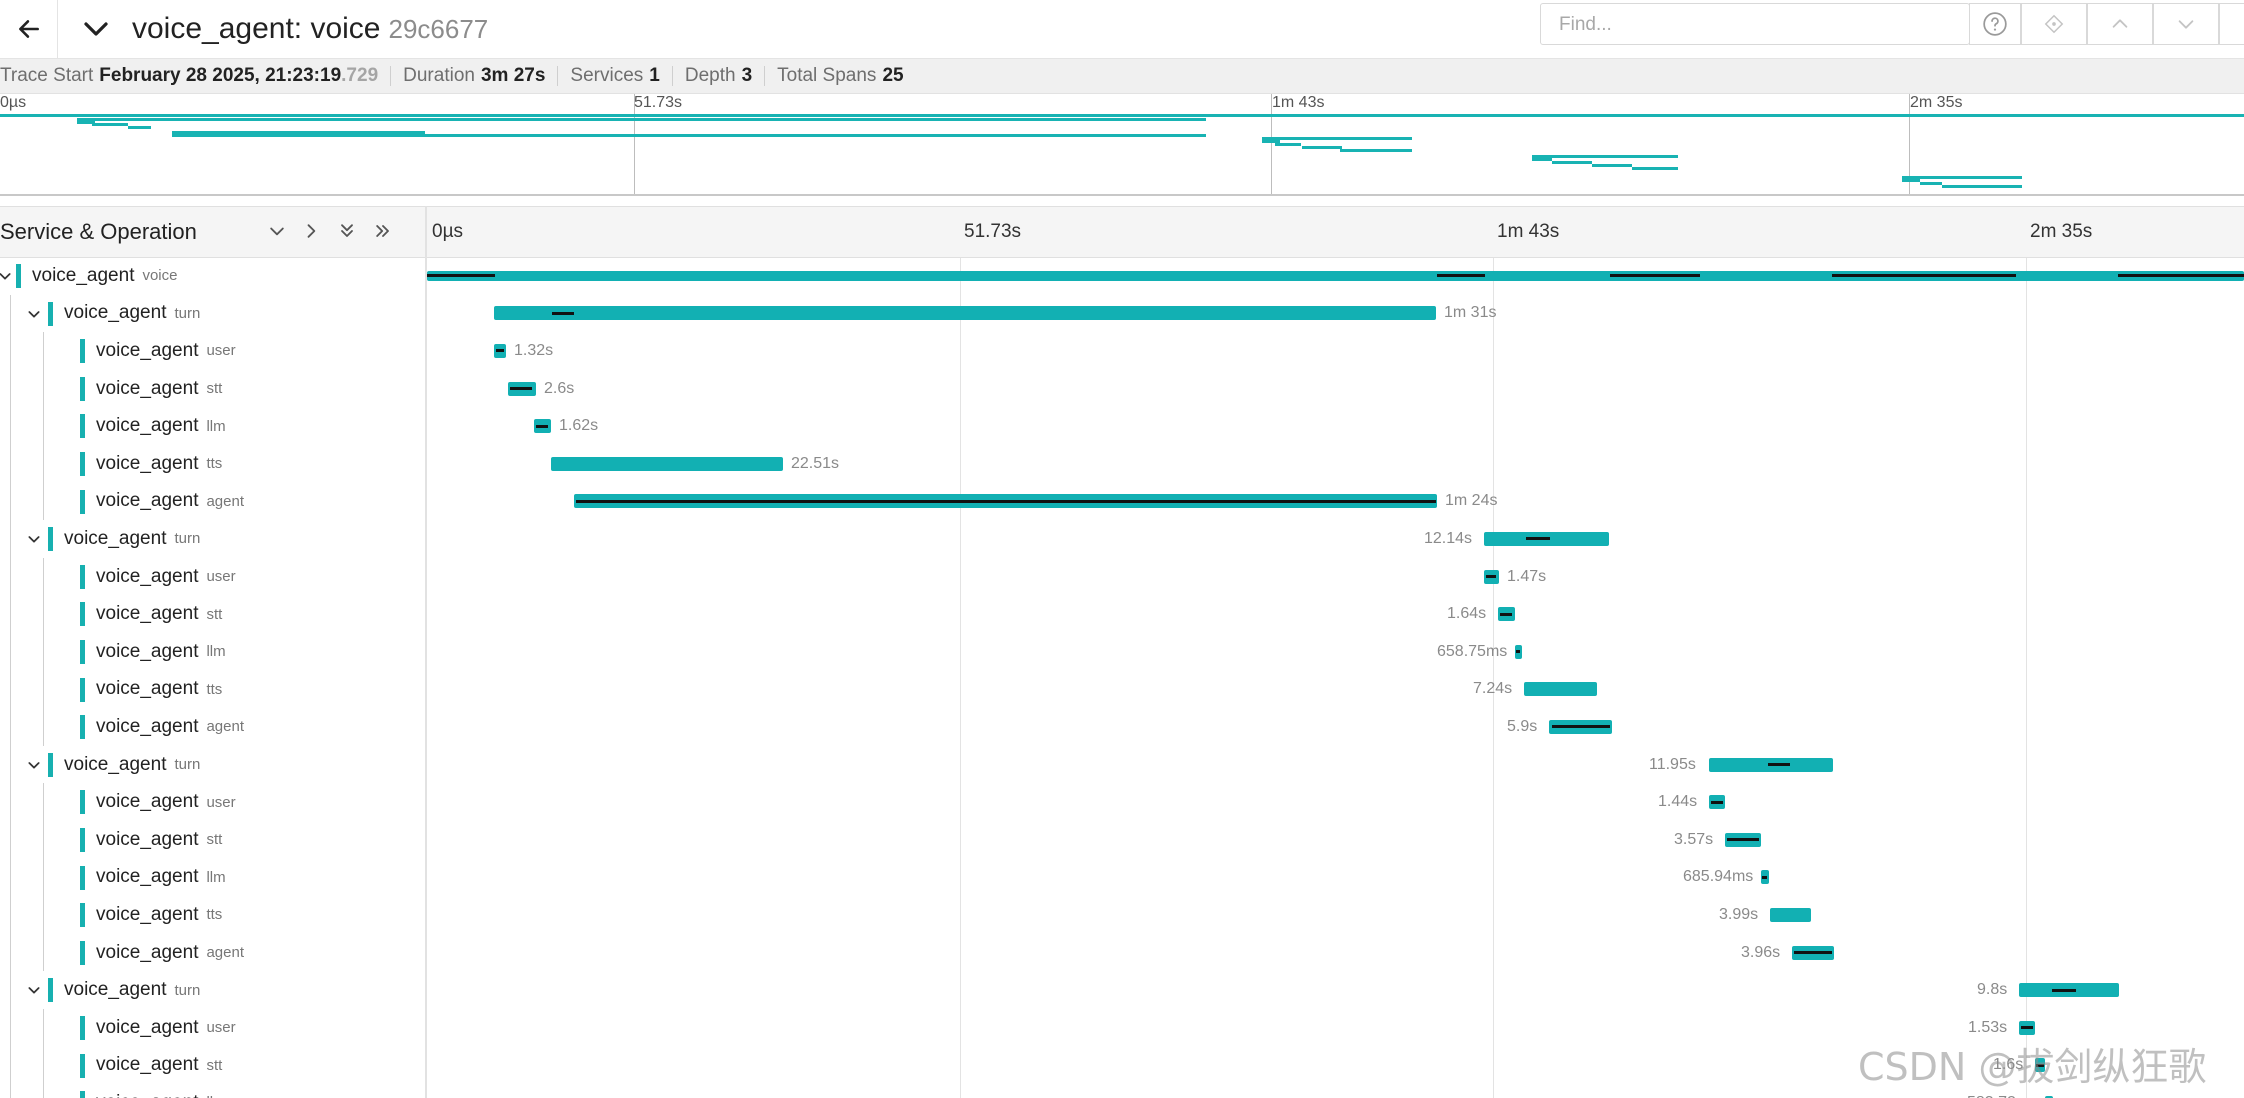 The image size is (2244, 1098). I want to click on span-row: voice_agent llm 658.75ms, so click(1122, 652).